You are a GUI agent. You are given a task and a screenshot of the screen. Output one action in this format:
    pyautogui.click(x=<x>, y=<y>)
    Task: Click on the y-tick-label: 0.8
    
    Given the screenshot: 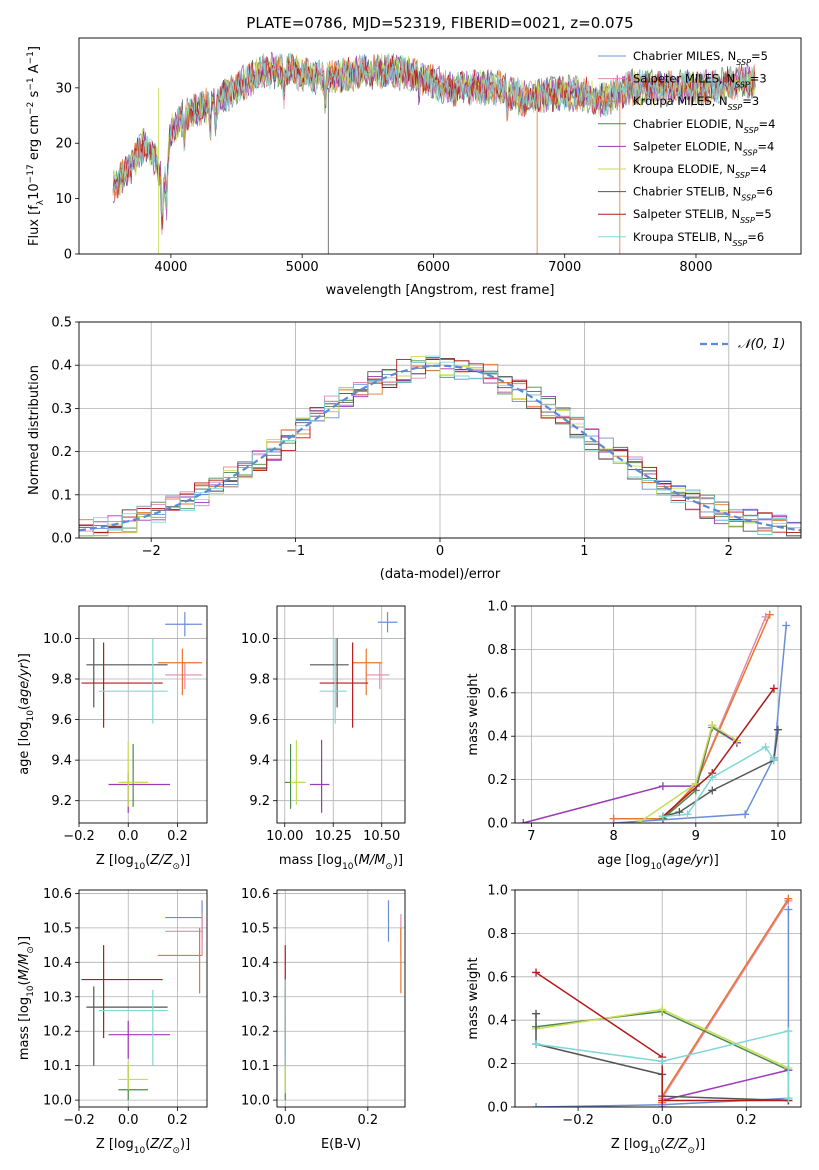 What is the action you would take?
    pyautogui.click(x=497, y=934)
    